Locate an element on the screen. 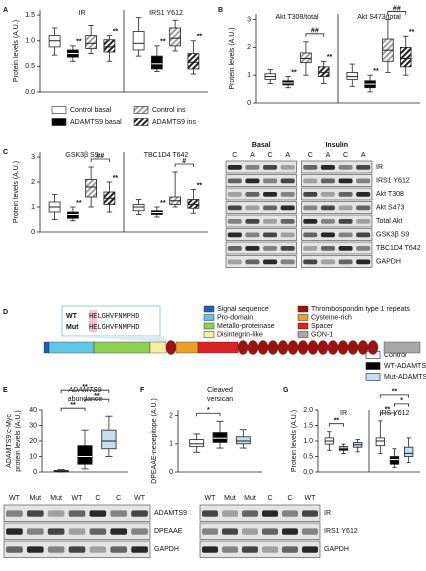 The height and width of the screenshot is (571, 426). legend-label: ADAMTS9 basal is located at coordinates (96, 122).